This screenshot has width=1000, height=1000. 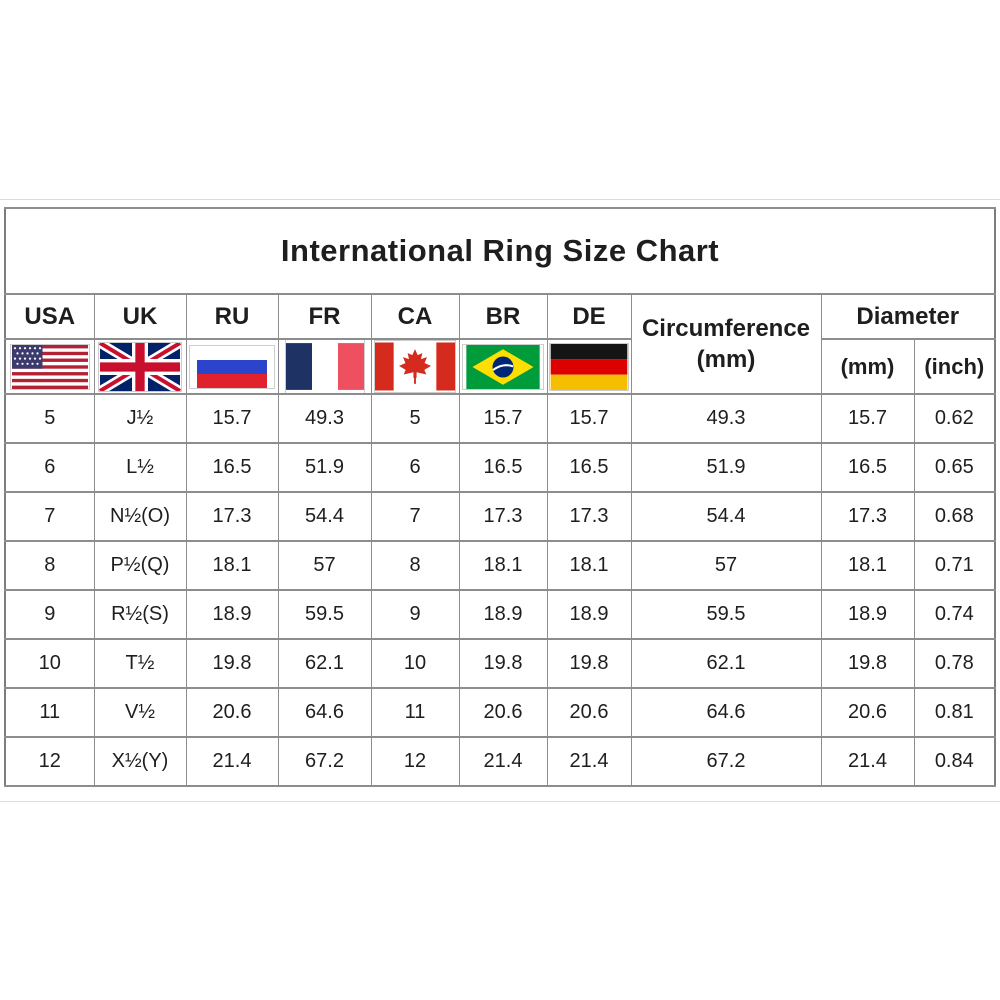 What do you see at coordinates (908, 316) in the screenshot?
I see `column-header-diameter: Diameter` at bounding box center [908, 316].